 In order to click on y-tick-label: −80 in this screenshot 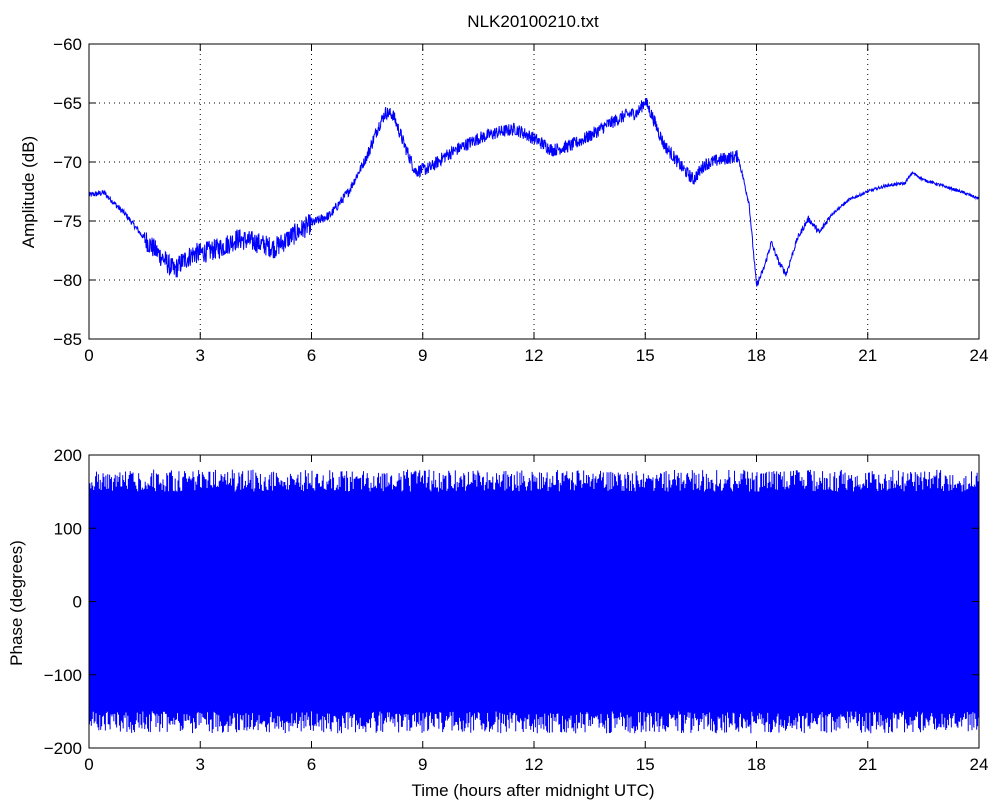, I will do `click(67, 280)`.